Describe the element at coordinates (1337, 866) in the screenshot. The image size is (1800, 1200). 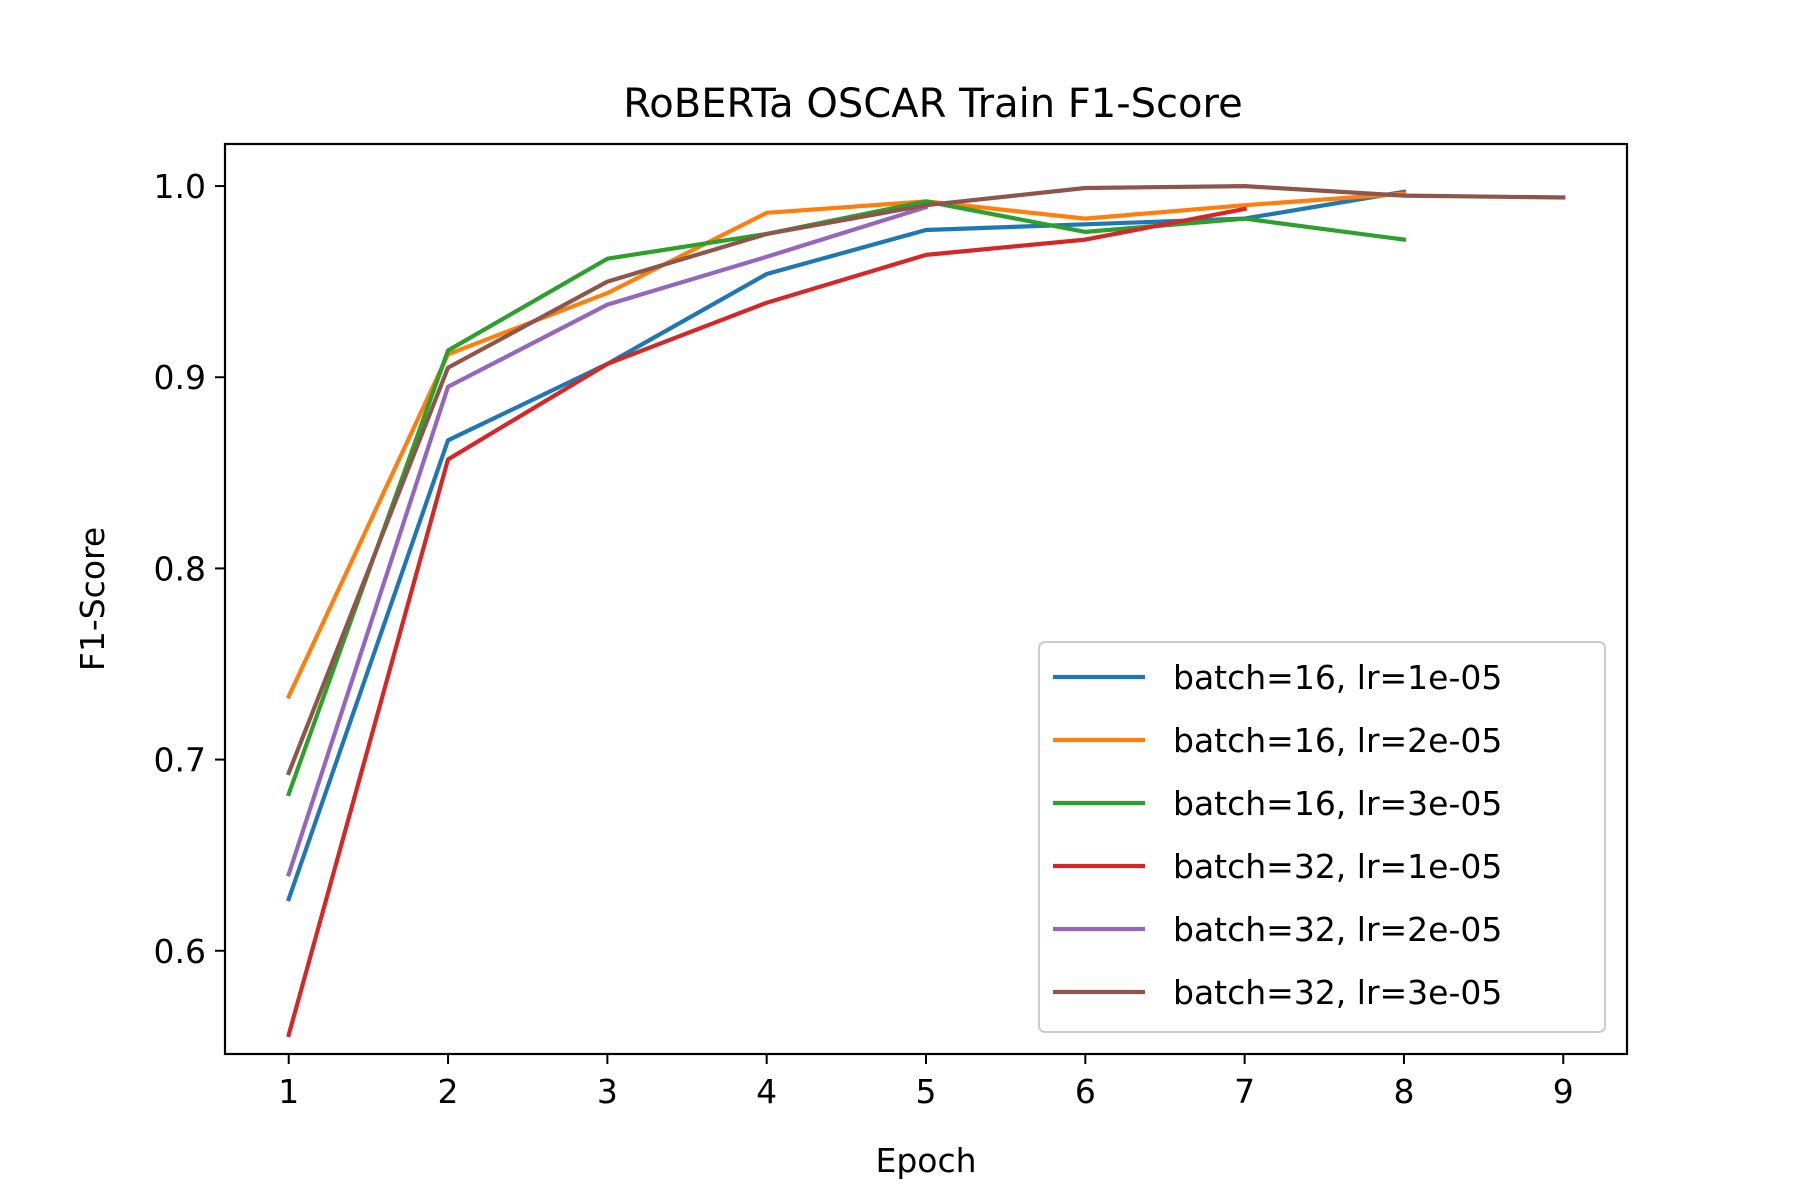
I see `legend-label-4: batch=32, lr=1e-05` at that location.